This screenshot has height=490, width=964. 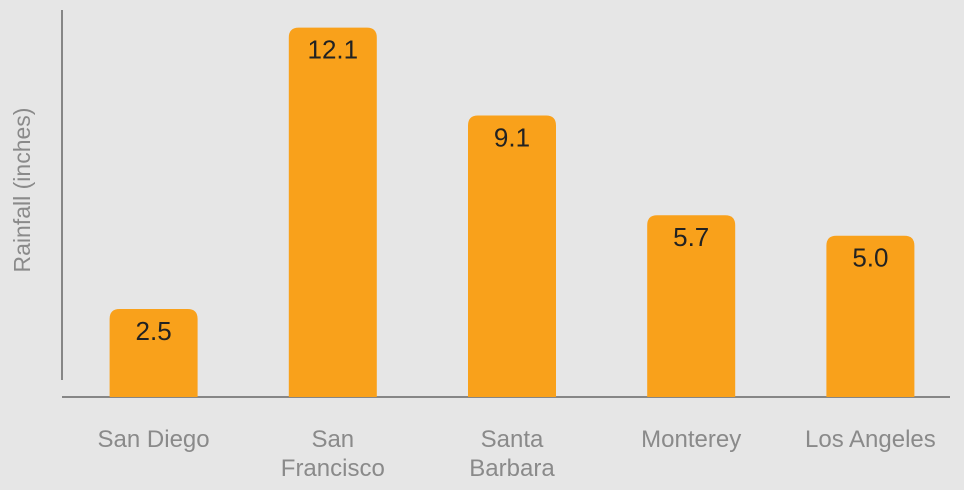 I want to click on value-label: 9.1, so click(x=512, y=137).